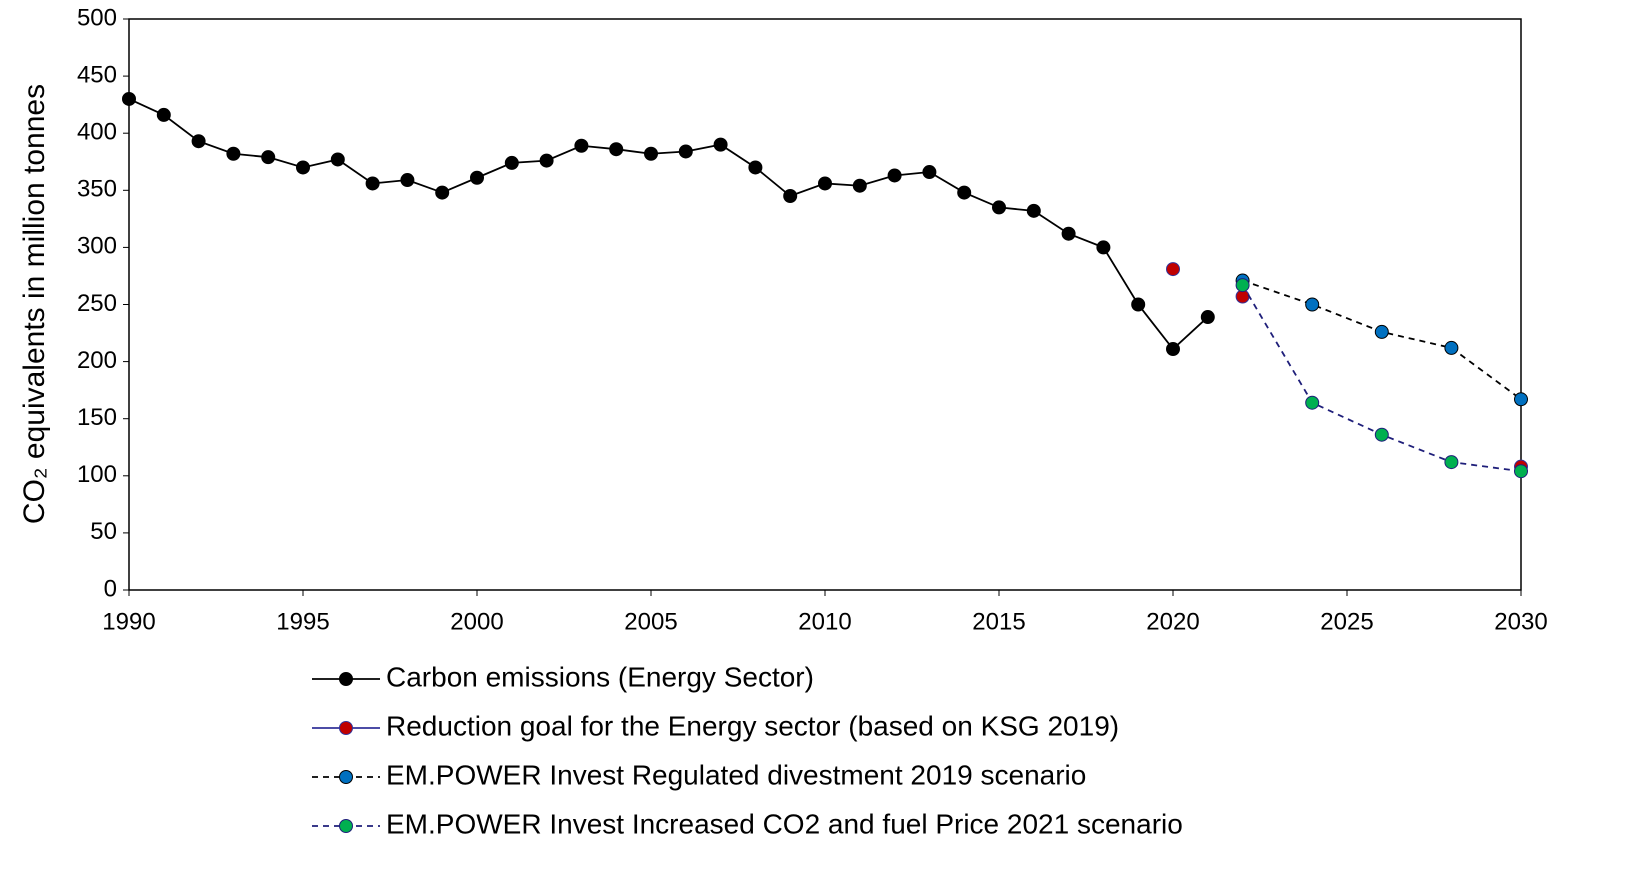 Image resolution: width=1639 pixels, height=878 pixels. Describe the element at coordinates (97, 17) in the screenshot. I see `y-tick-label: 500` at that location.